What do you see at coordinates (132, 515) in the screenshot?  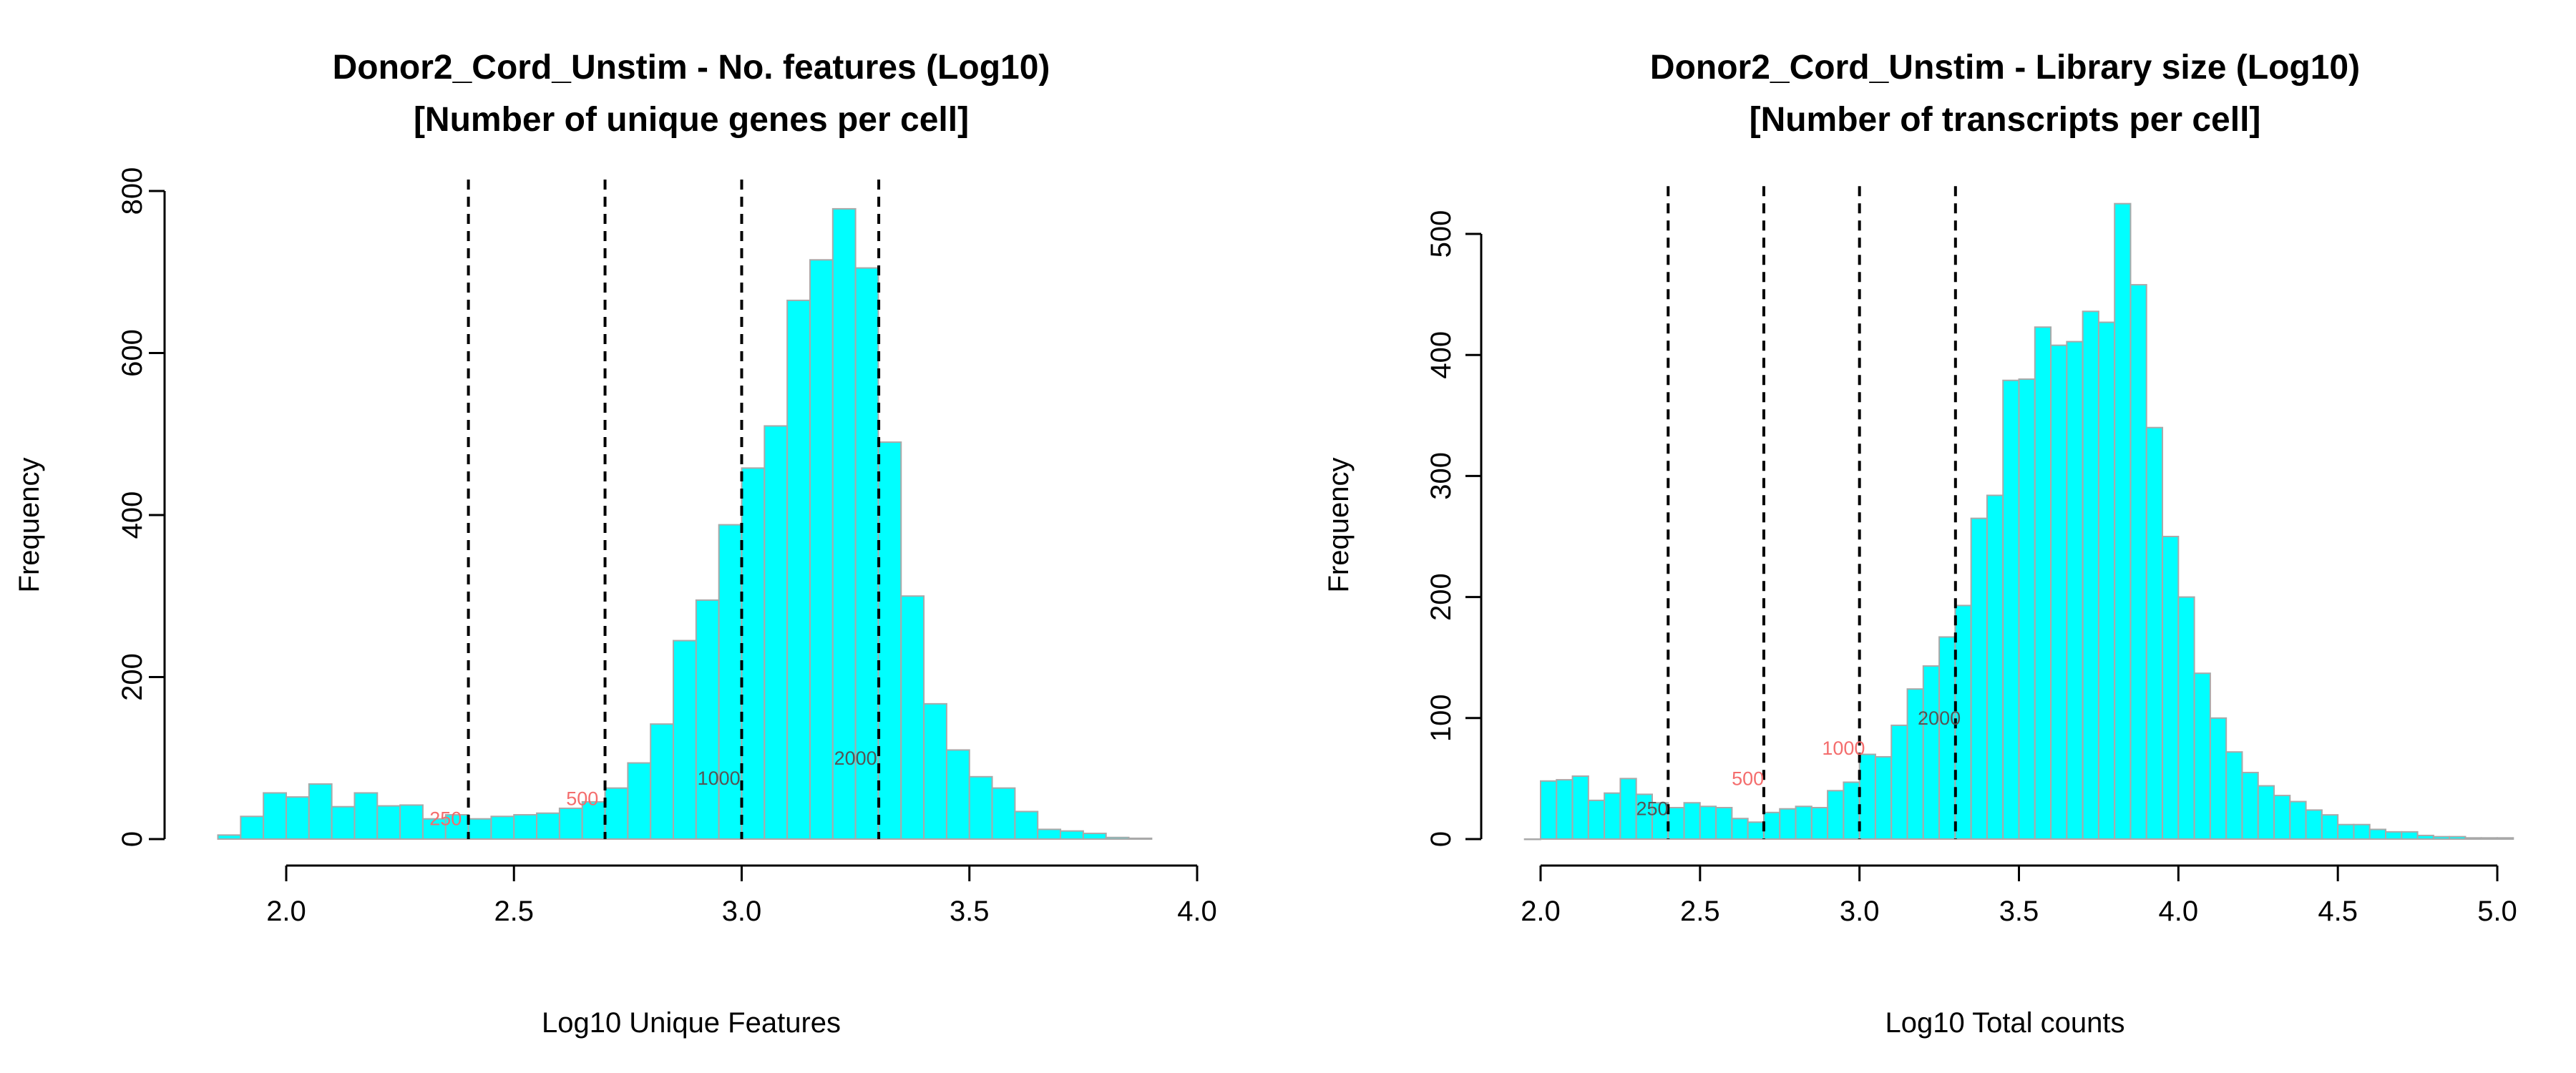 I see `y-tick-label: 400` at bounding box center [132, 515].